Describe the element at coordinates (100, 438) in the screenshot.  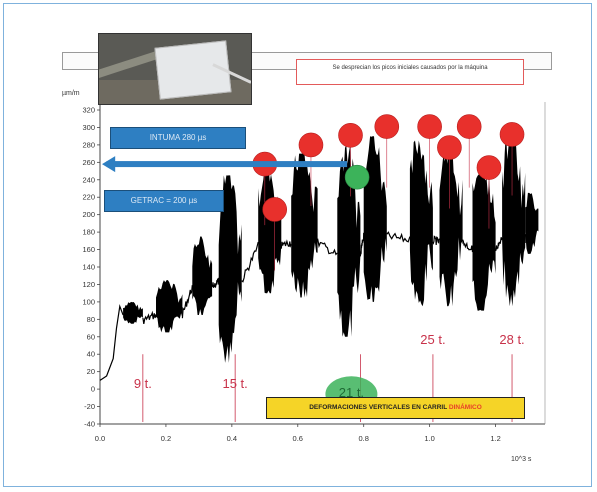
I see `x-tick-label: 0.0` at that location.